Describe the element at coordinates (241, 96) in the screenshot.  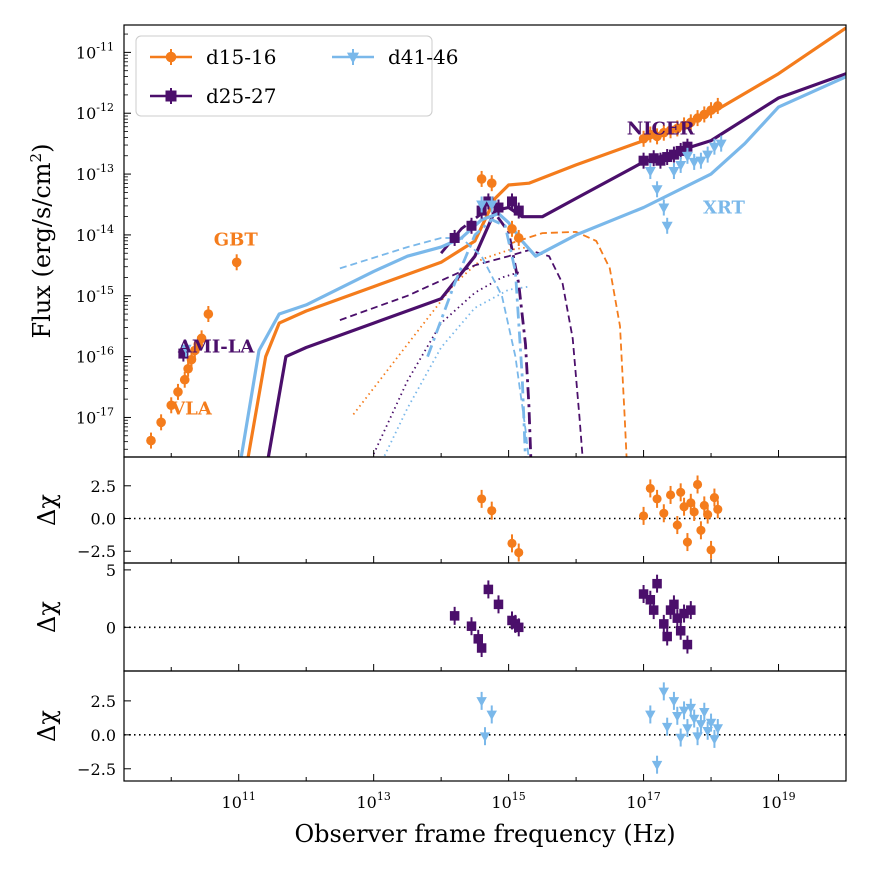
I see `legend-label-d25: d25-27` at that location.